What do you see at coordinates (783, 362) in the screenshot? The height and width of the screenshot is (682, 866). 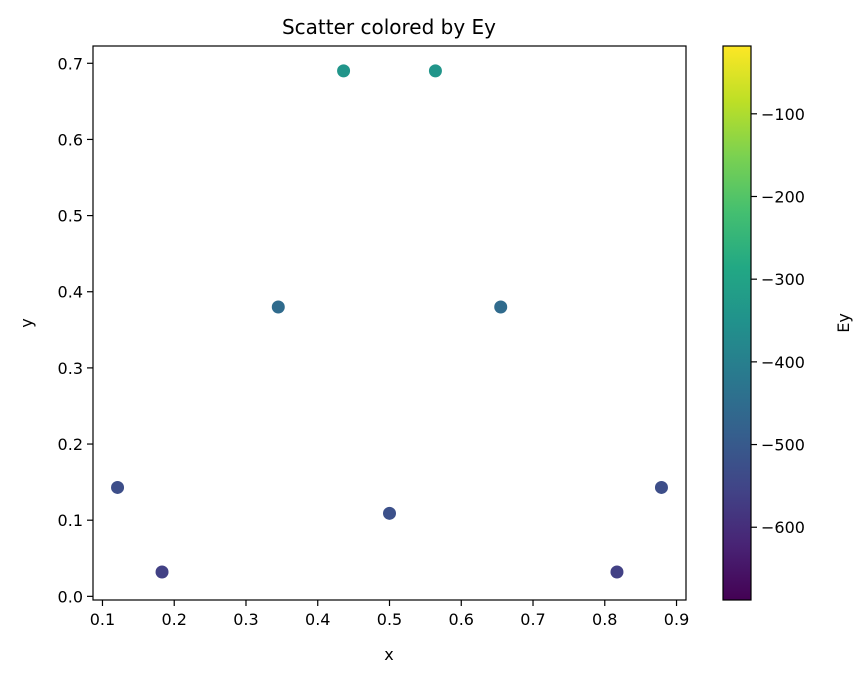 I see `colorbar-tick-label-3: −400` at bounding box center [783, 362].